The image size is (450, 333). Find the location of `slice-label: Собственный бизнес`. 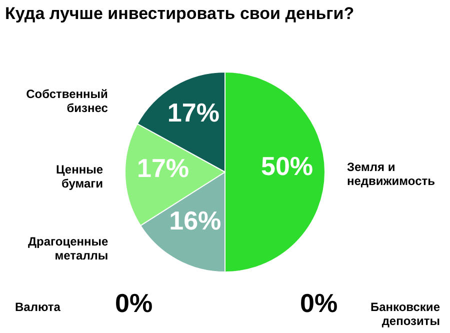

slice-label: Собственный бизнес is located at coordinates (67, 100).